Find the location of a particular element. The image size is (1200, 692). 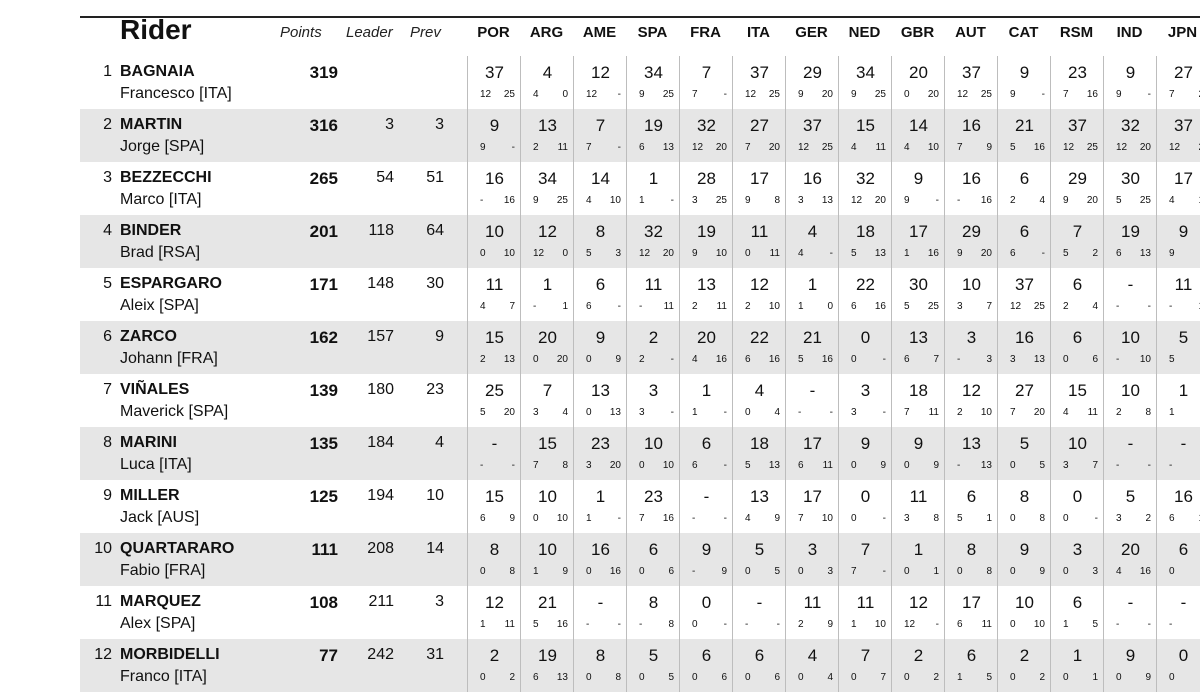

sprint-points: 5 is located at coordinates (960, 518).